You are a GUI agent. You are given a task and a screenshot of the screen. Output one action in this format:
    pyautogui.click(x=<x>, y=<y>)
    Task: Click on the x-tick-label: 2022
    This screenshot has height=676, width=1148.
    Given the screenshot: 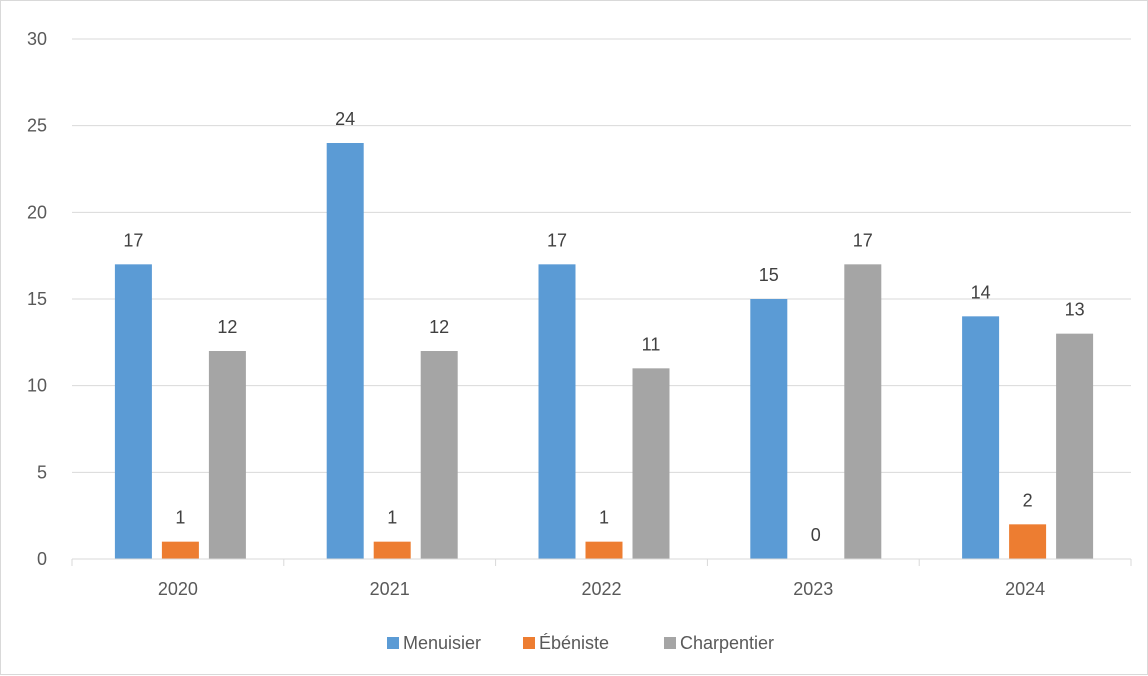 What is the action you would take?
    pyautogui.click(x=601, y=589)
    